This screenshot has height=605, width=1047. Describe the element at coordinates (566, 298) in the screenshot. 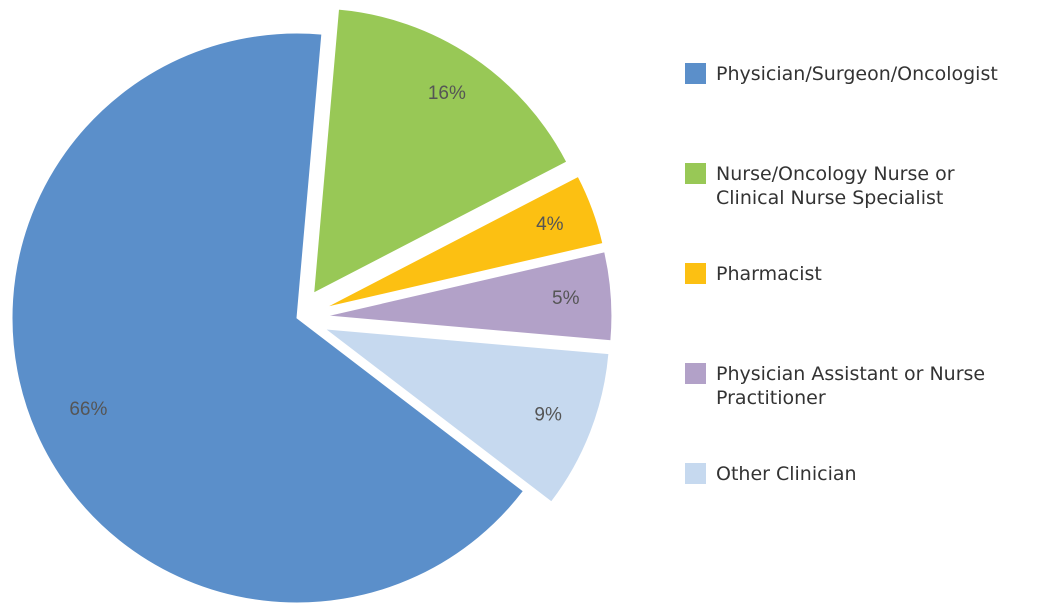

I see `slice-label: 5%` at that location.